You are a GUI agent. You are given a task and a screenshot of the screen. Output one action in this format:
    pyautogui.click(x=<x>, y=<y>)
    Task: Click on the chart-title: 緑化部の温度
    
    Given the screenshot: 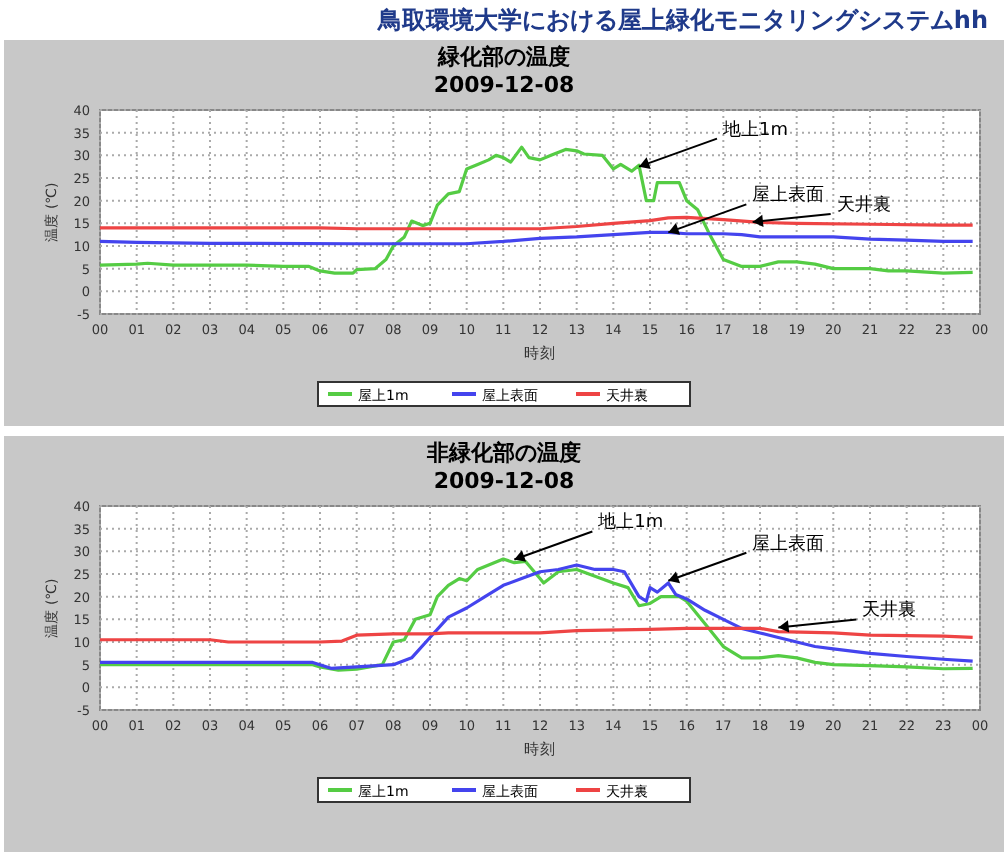 What is the action you would take?
    pyautogui.click(x=503, y=57)
    